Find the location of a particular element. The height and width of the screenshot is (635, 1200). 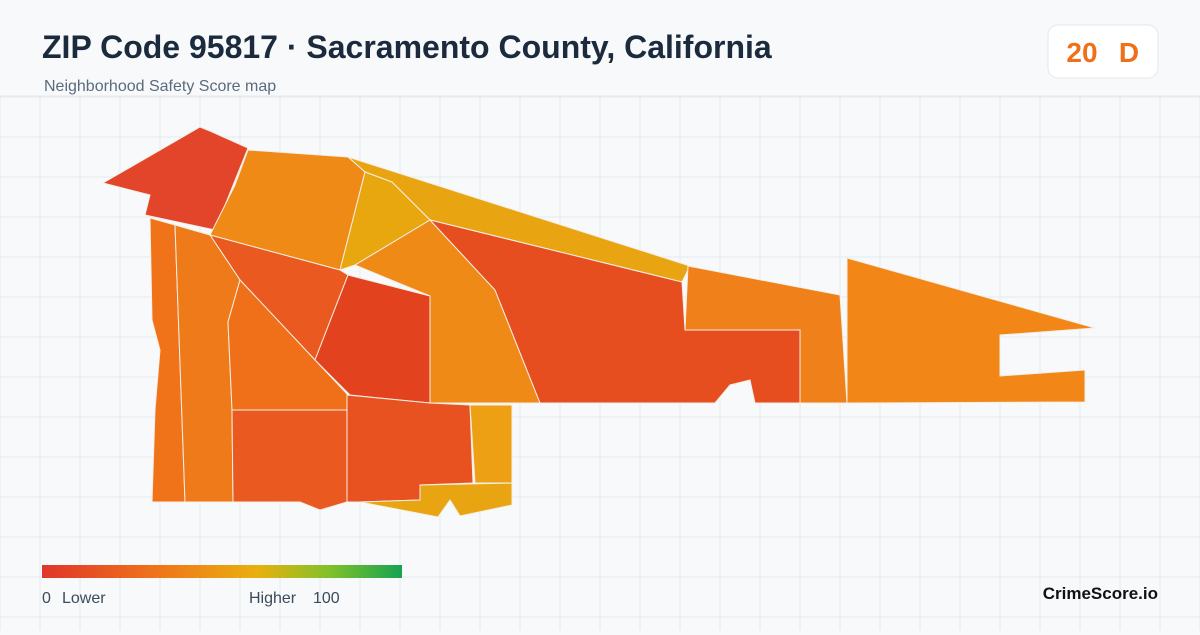

legend-min: 0 is located at coordinates (46, 598).